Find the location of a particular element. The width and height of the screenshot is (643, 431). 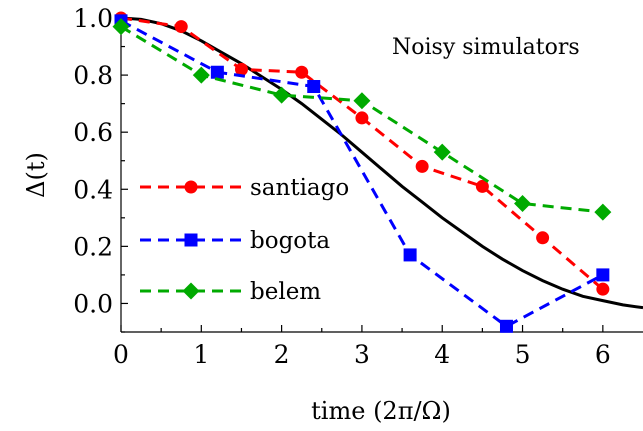

y-tick-label: 0.4 is located at coordinates (93, 189).